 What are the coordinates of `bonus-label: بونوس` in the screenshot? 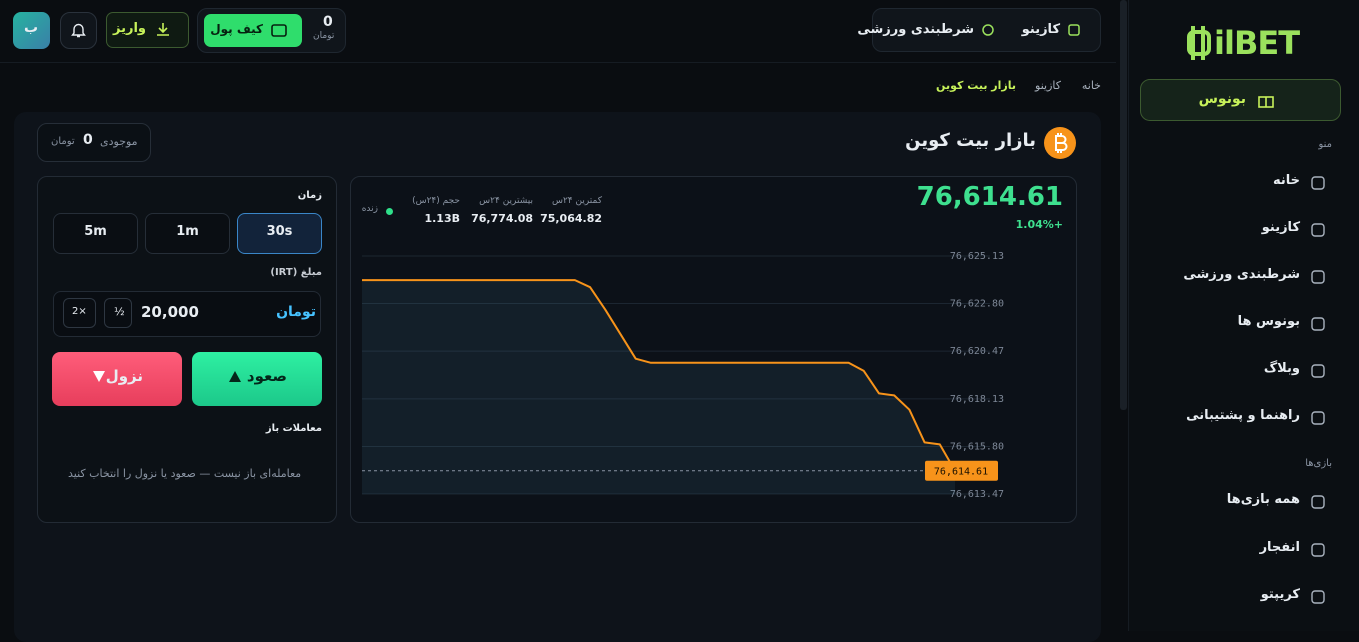 It's located at (1222, 99).